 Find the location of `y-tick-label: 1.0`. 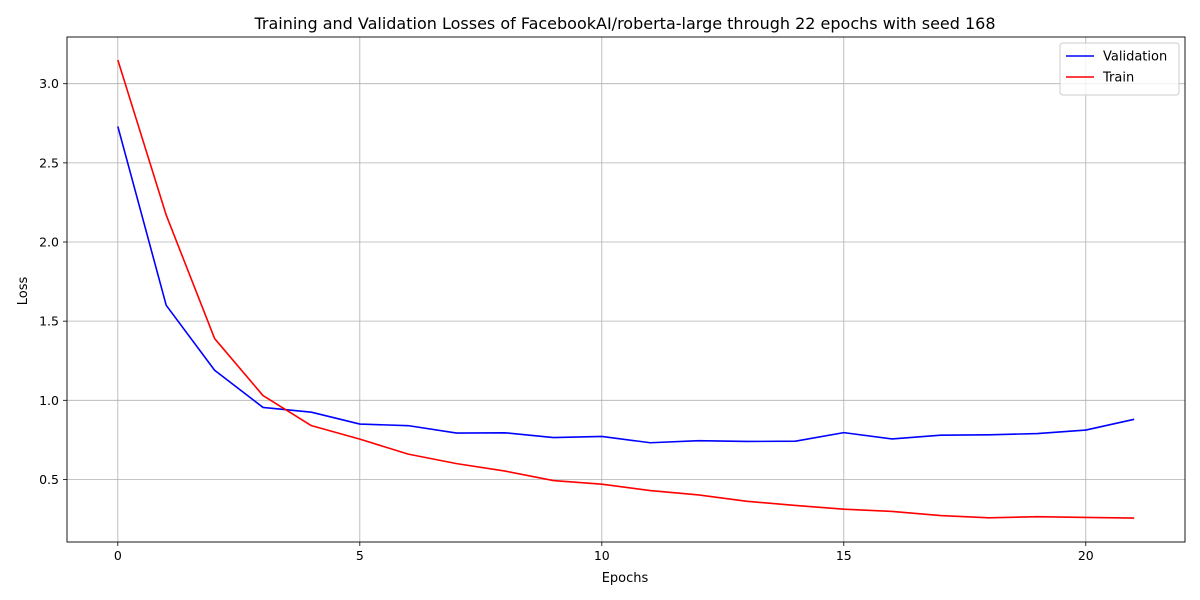

y-tick-label: 1.0 is located at coordinates (49, 400).